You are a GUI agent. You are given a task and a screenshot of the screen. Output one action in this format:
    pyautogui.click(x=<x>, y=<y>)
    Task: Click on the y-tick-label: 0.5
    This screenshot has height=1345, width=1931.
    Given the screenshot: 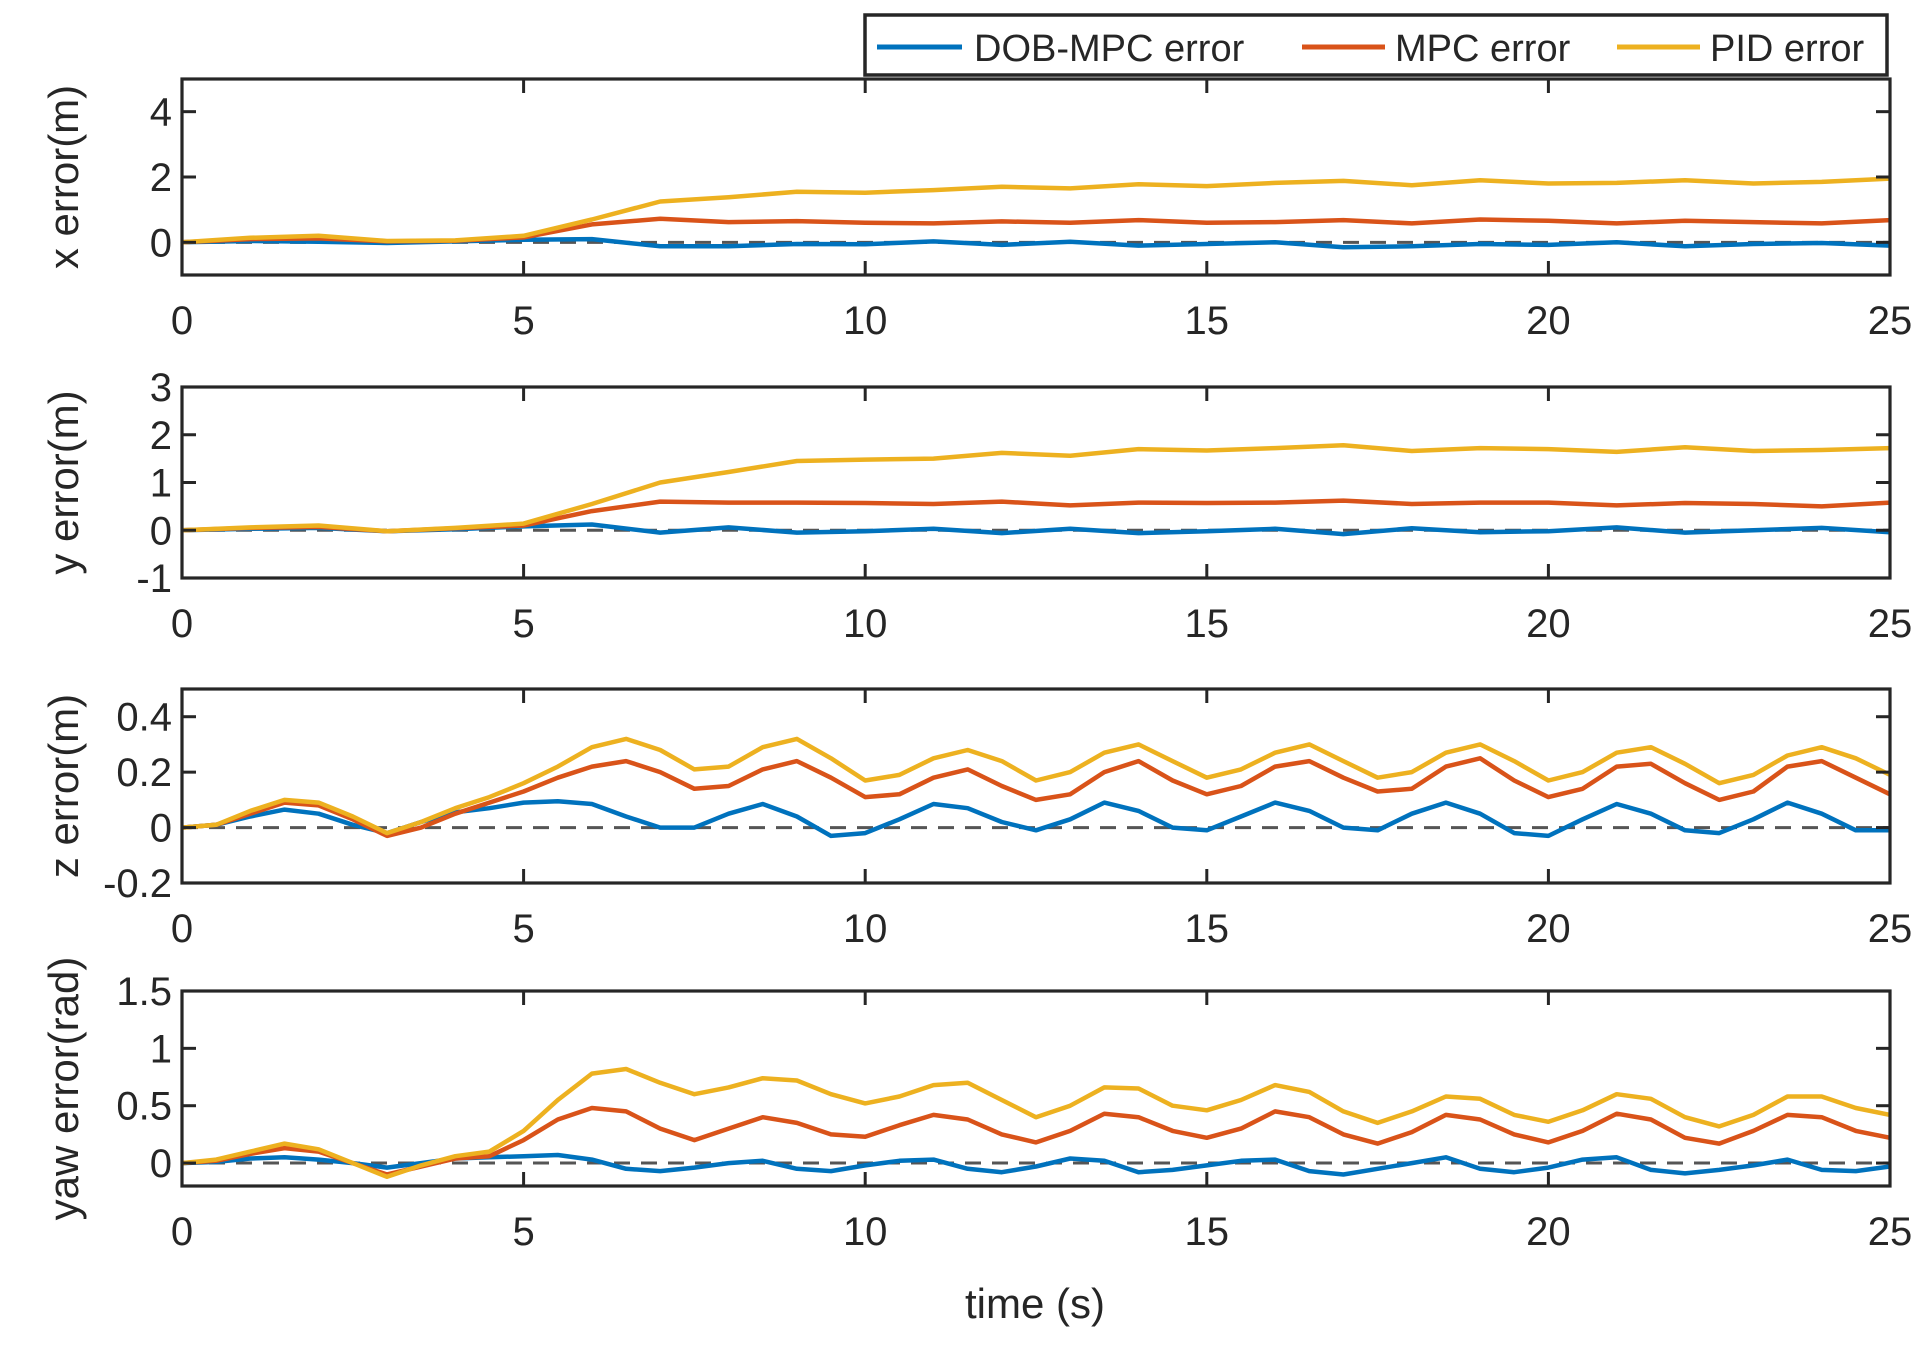 What is the action you would take?
    pyautogui.click(x=144, y=1107)
    